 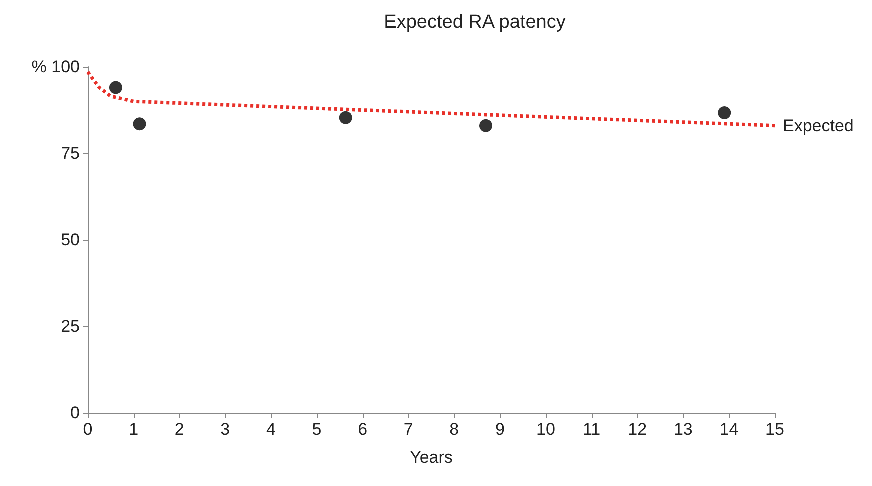 What do you see at coordinates (134, 429) in the screenshot?
I see `x-tick-label: 1` at bounding box center [134, 429].